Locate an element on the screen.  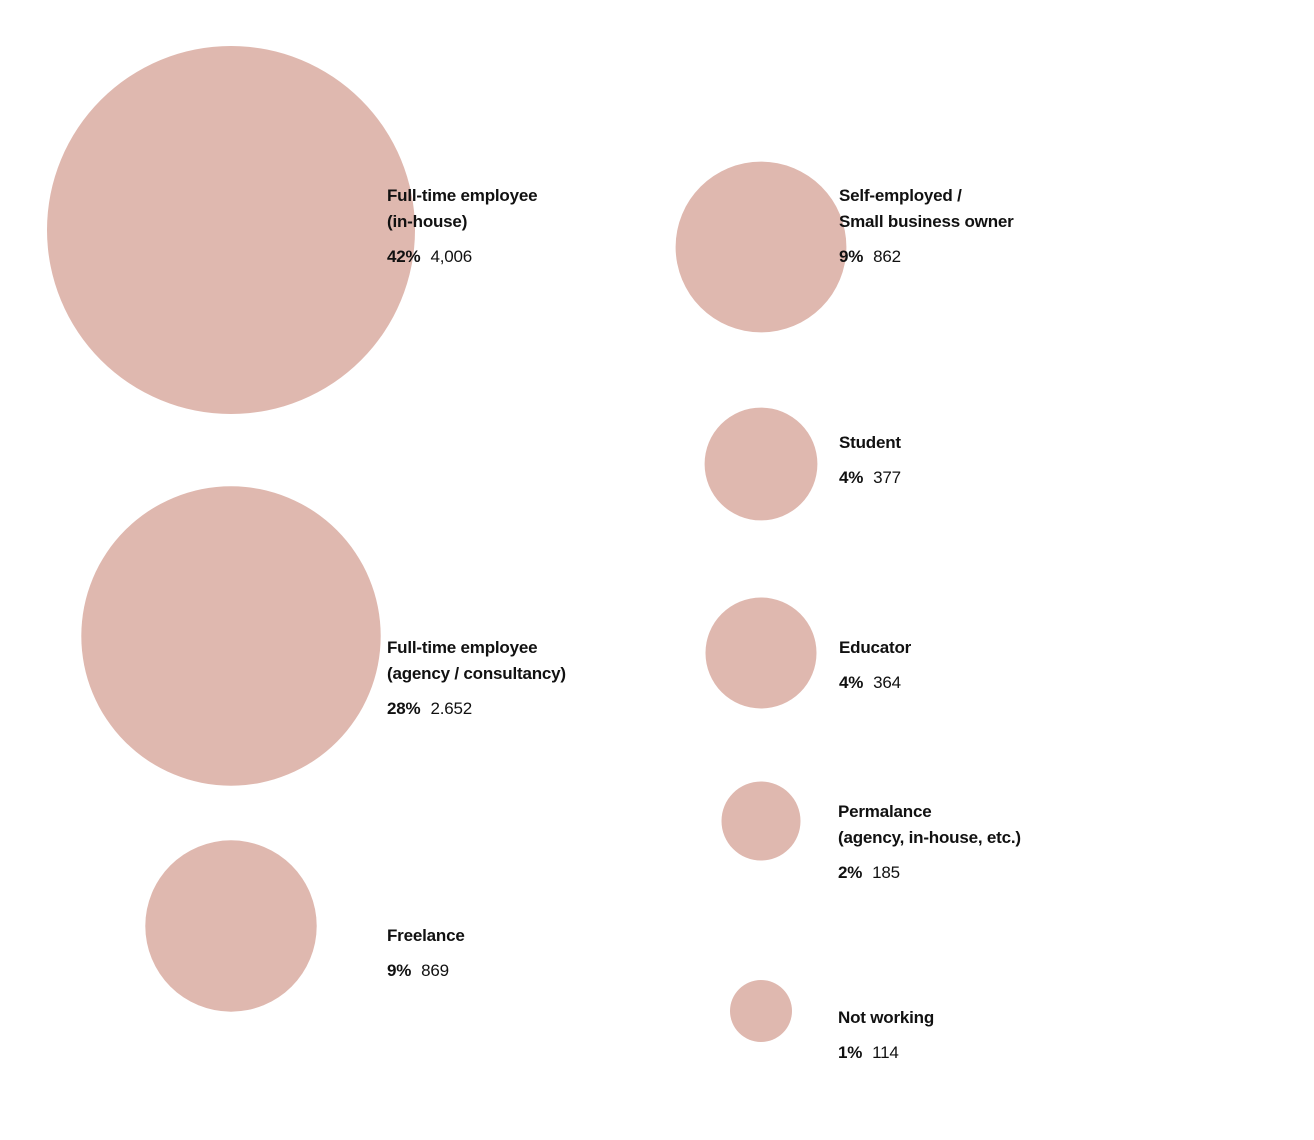
category-stats: 9% 869 is located at coordinates (426, 971).